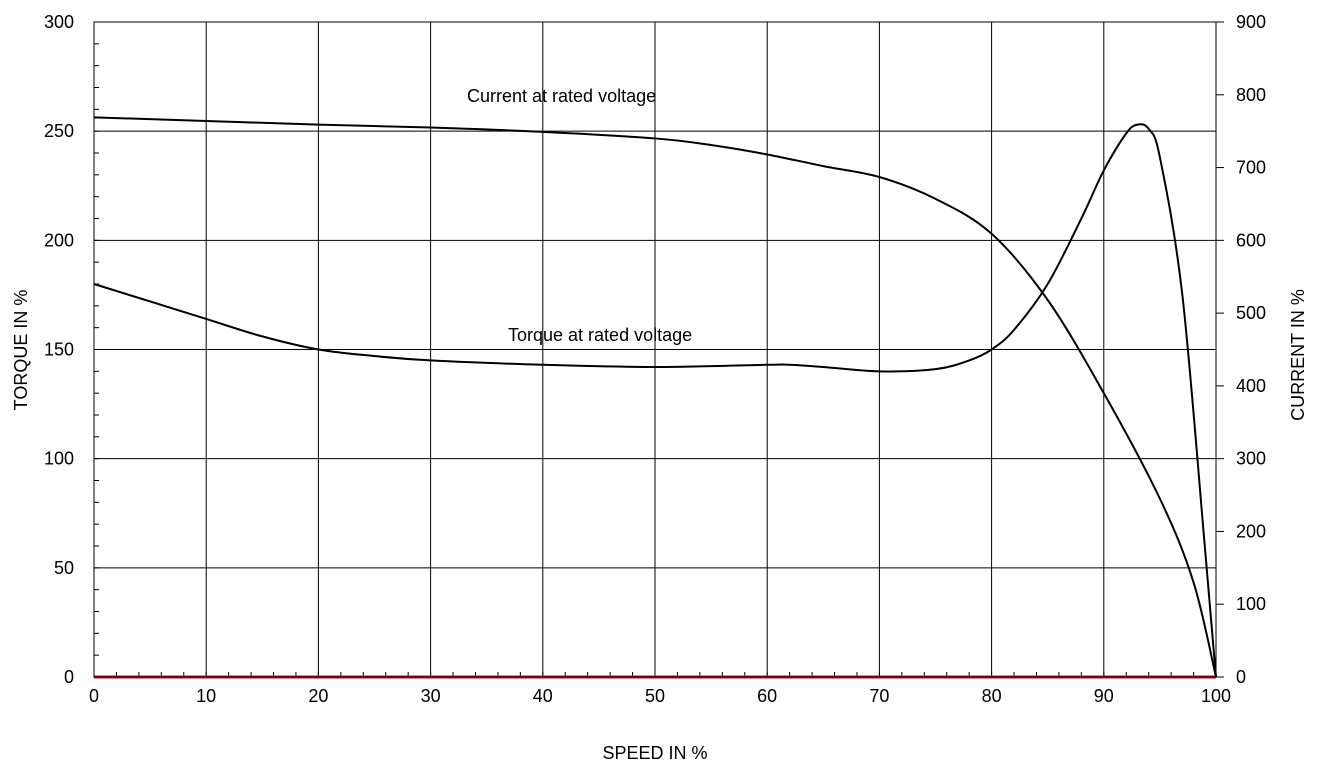 The width and height of the screenshot is (1319, 776). Describe the element at coordinates (1251, 240) in the screenshot. I see `right-y-tick-label: 600` at that location.